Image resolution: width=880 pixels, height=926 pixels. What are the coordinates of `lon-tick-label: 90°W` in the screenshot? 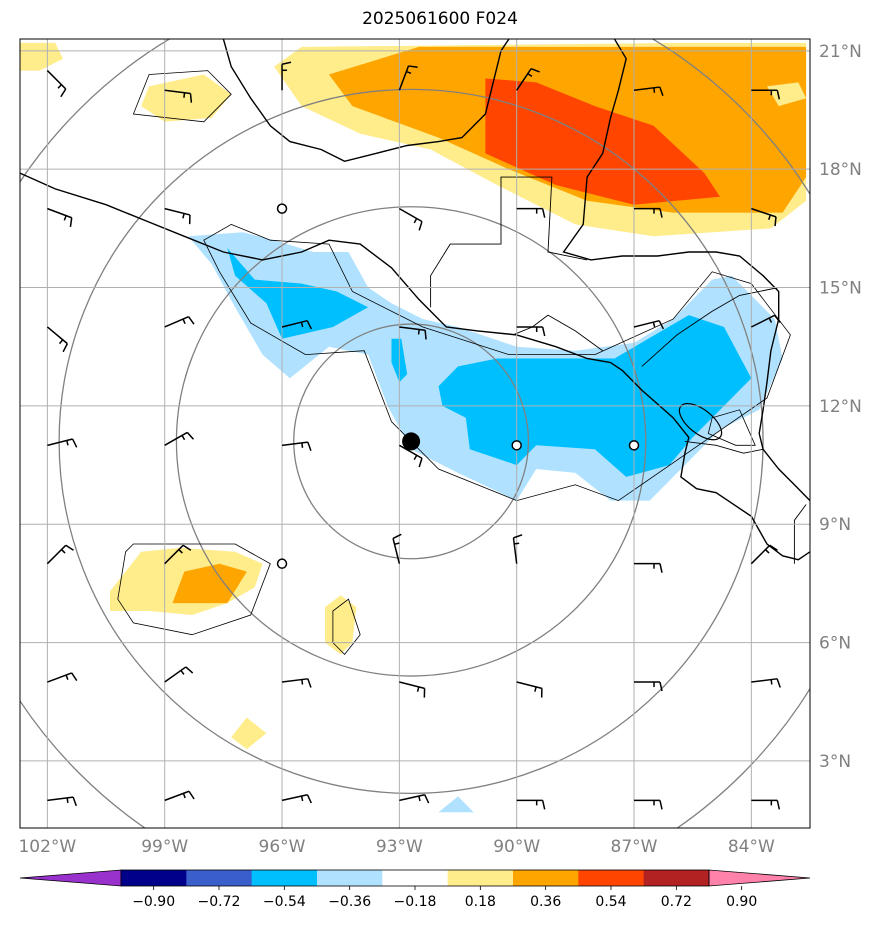 It's located at (516, 847).